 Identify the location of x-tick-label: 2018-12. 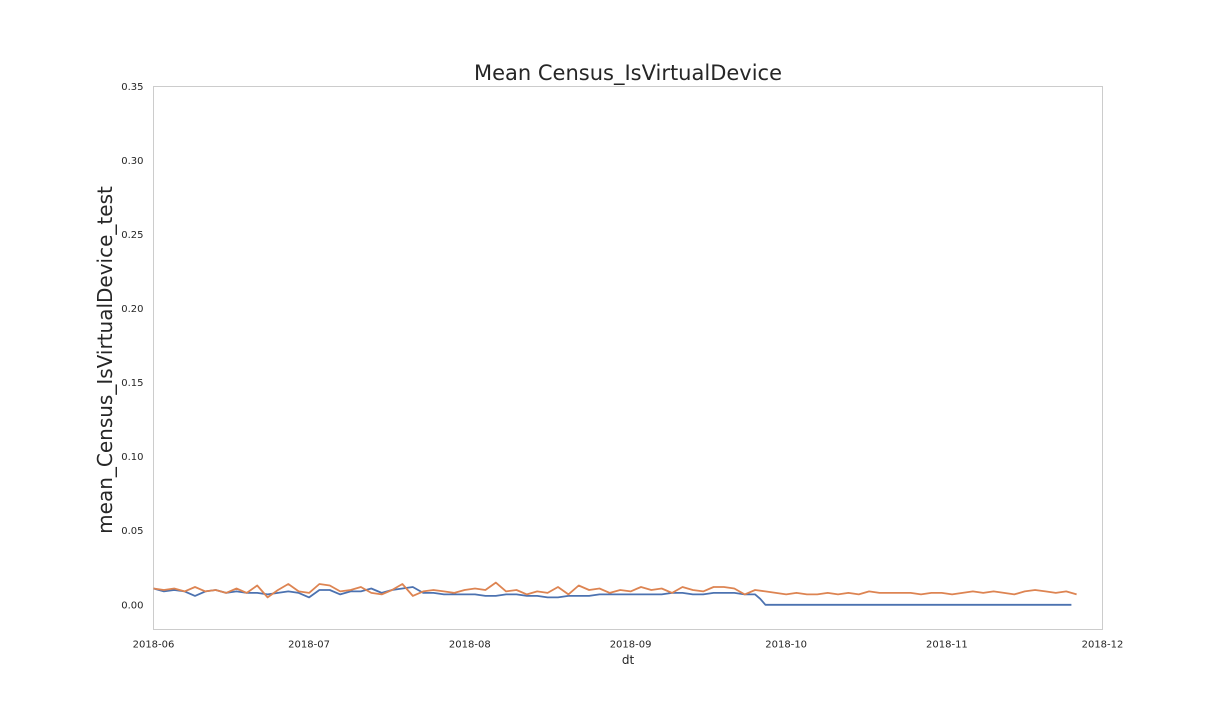
(1103, 645).